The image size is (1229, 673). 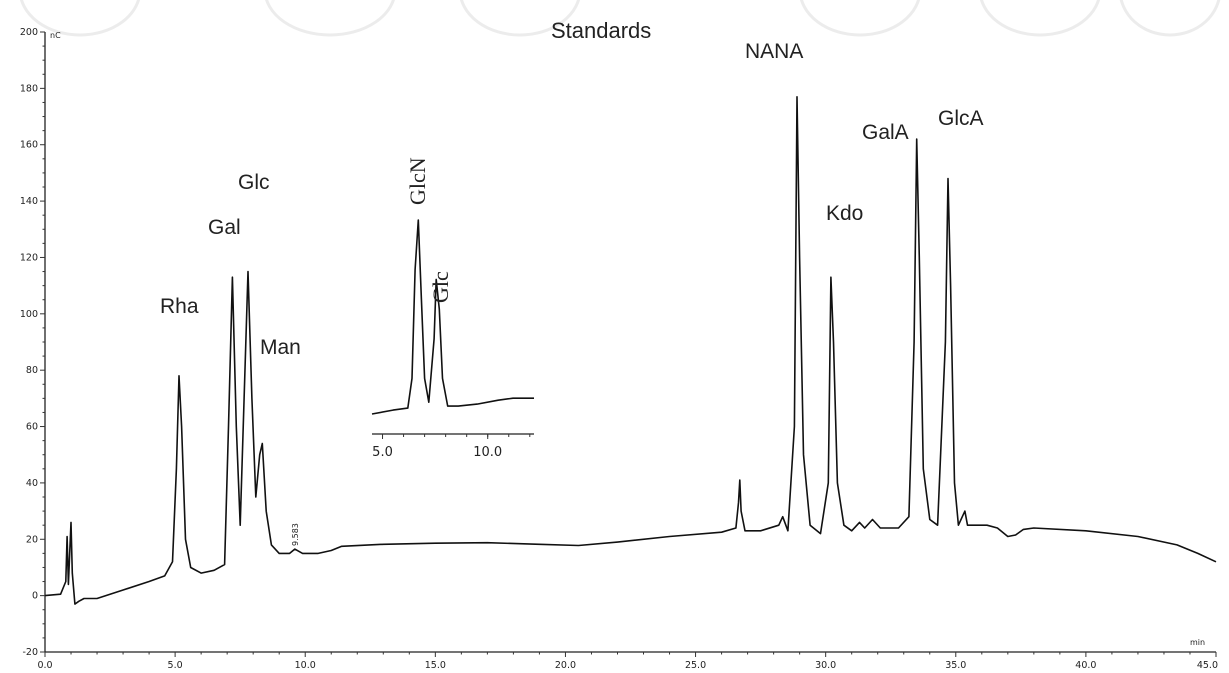 I want to click on inset-label-glcn: GlcN, so click(x=417, y=181).